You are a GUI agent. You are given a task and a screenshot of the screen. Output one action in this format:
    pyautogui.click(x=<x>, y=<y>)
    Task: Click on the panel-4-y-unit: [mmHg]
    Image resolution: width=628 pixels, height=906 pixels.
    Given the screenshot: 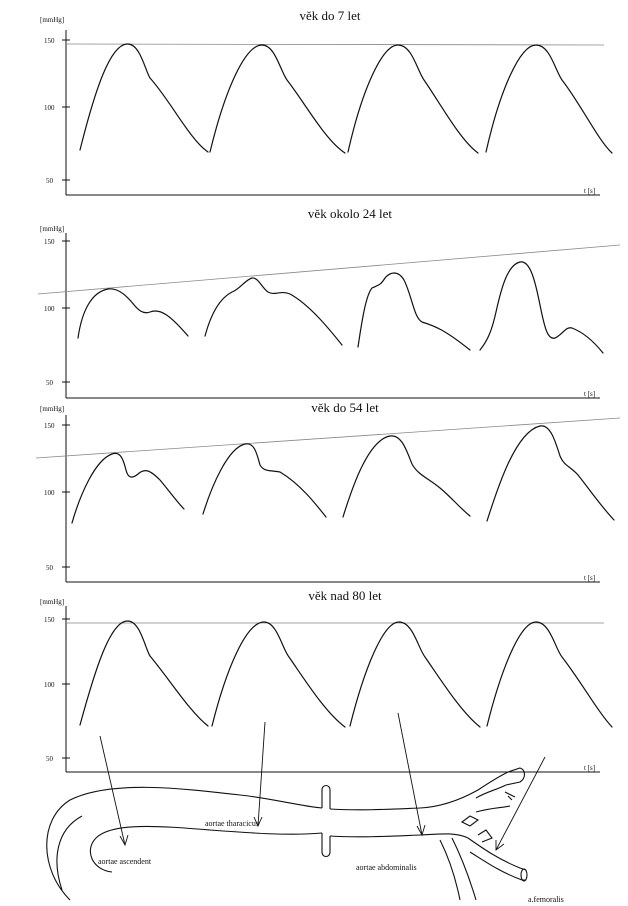 What is the action you would take?
    pyautogui.click(x=52, y=602)
    